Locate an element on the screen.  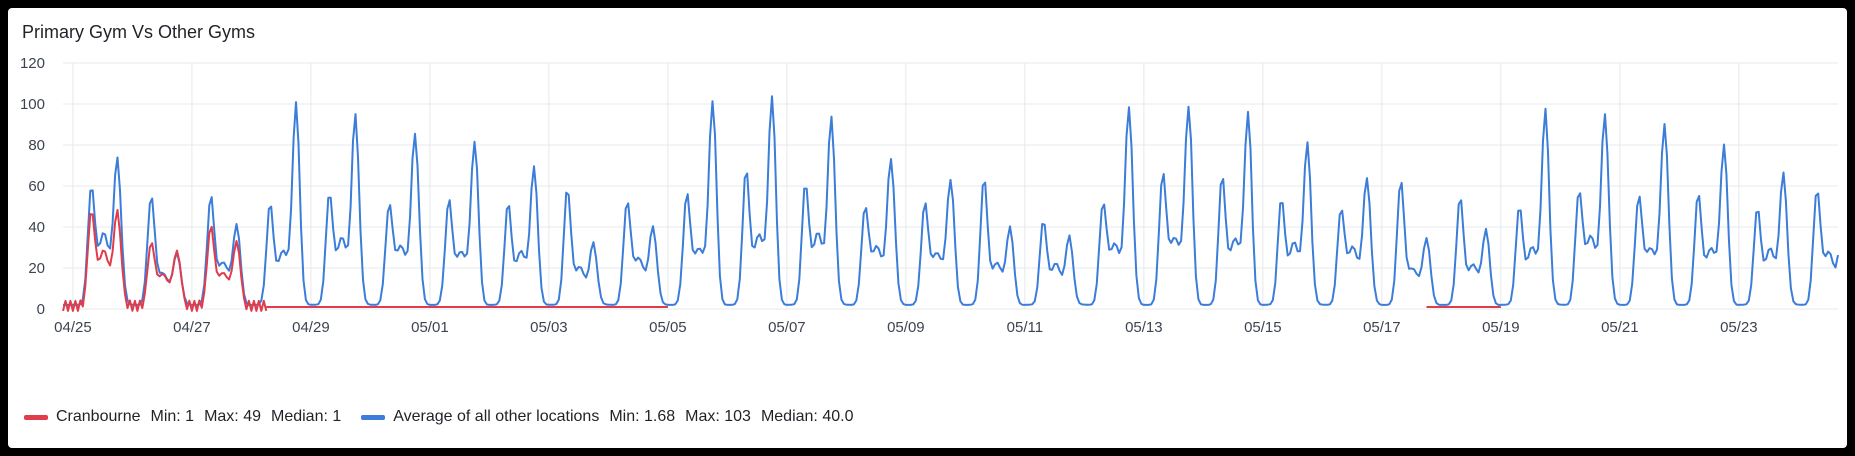
y-tick-label: 100 is located at coordinates (32, 104).